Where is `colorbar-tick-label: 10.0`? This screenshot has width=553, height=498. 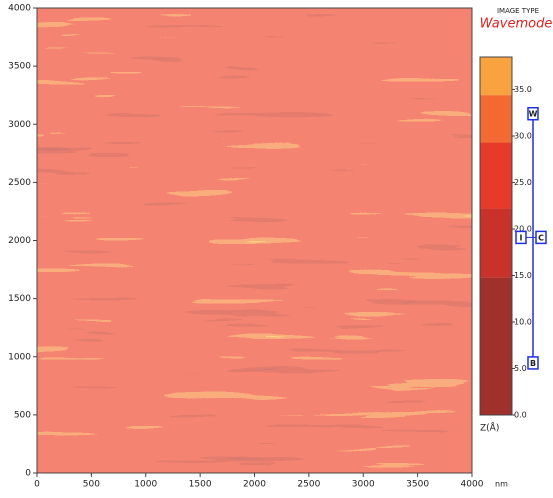
colorbar-tick-label: 10.0 is located at coordinates (523, 322).